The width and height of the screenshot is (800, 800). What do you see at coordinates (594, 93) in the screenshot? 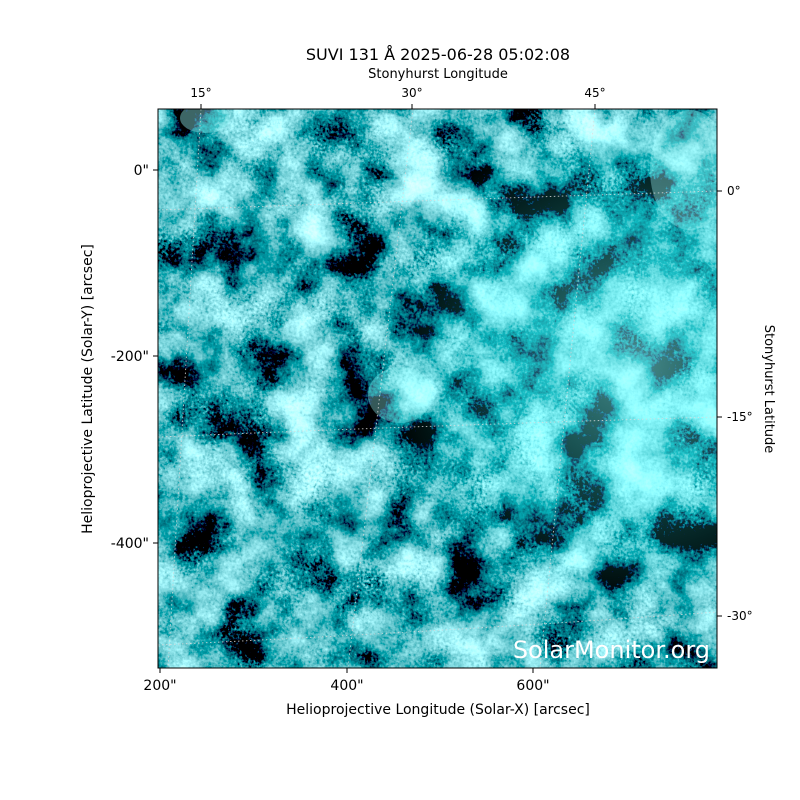
I see `top-tick-label: 45°` at bounding box center [594, 93].